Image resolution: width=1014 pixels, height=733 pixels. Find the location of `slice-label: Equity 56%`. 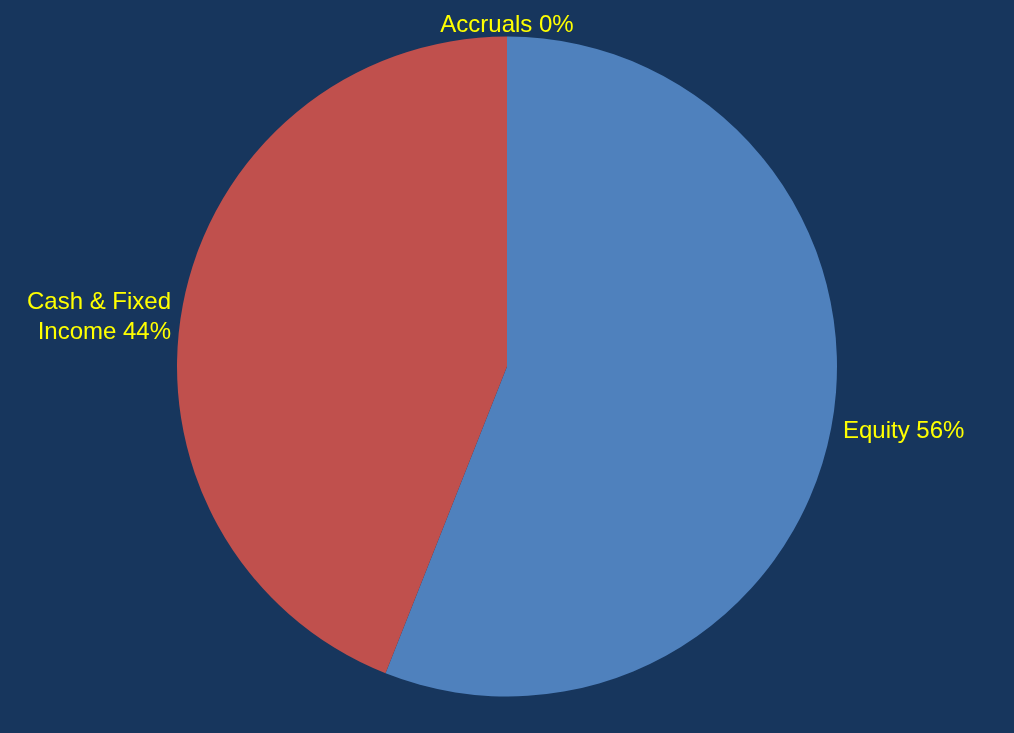

slice-label: Equity 56% is located at coordinates (903, 429).